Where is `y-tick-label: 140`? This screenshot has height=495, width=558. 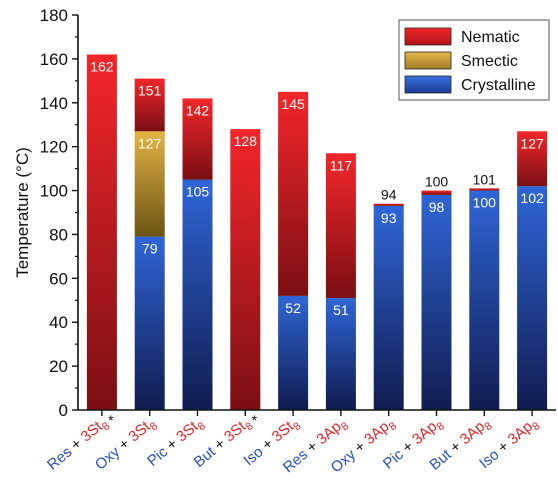 y-tick-label: 140 is located at coordinates (54, 103).